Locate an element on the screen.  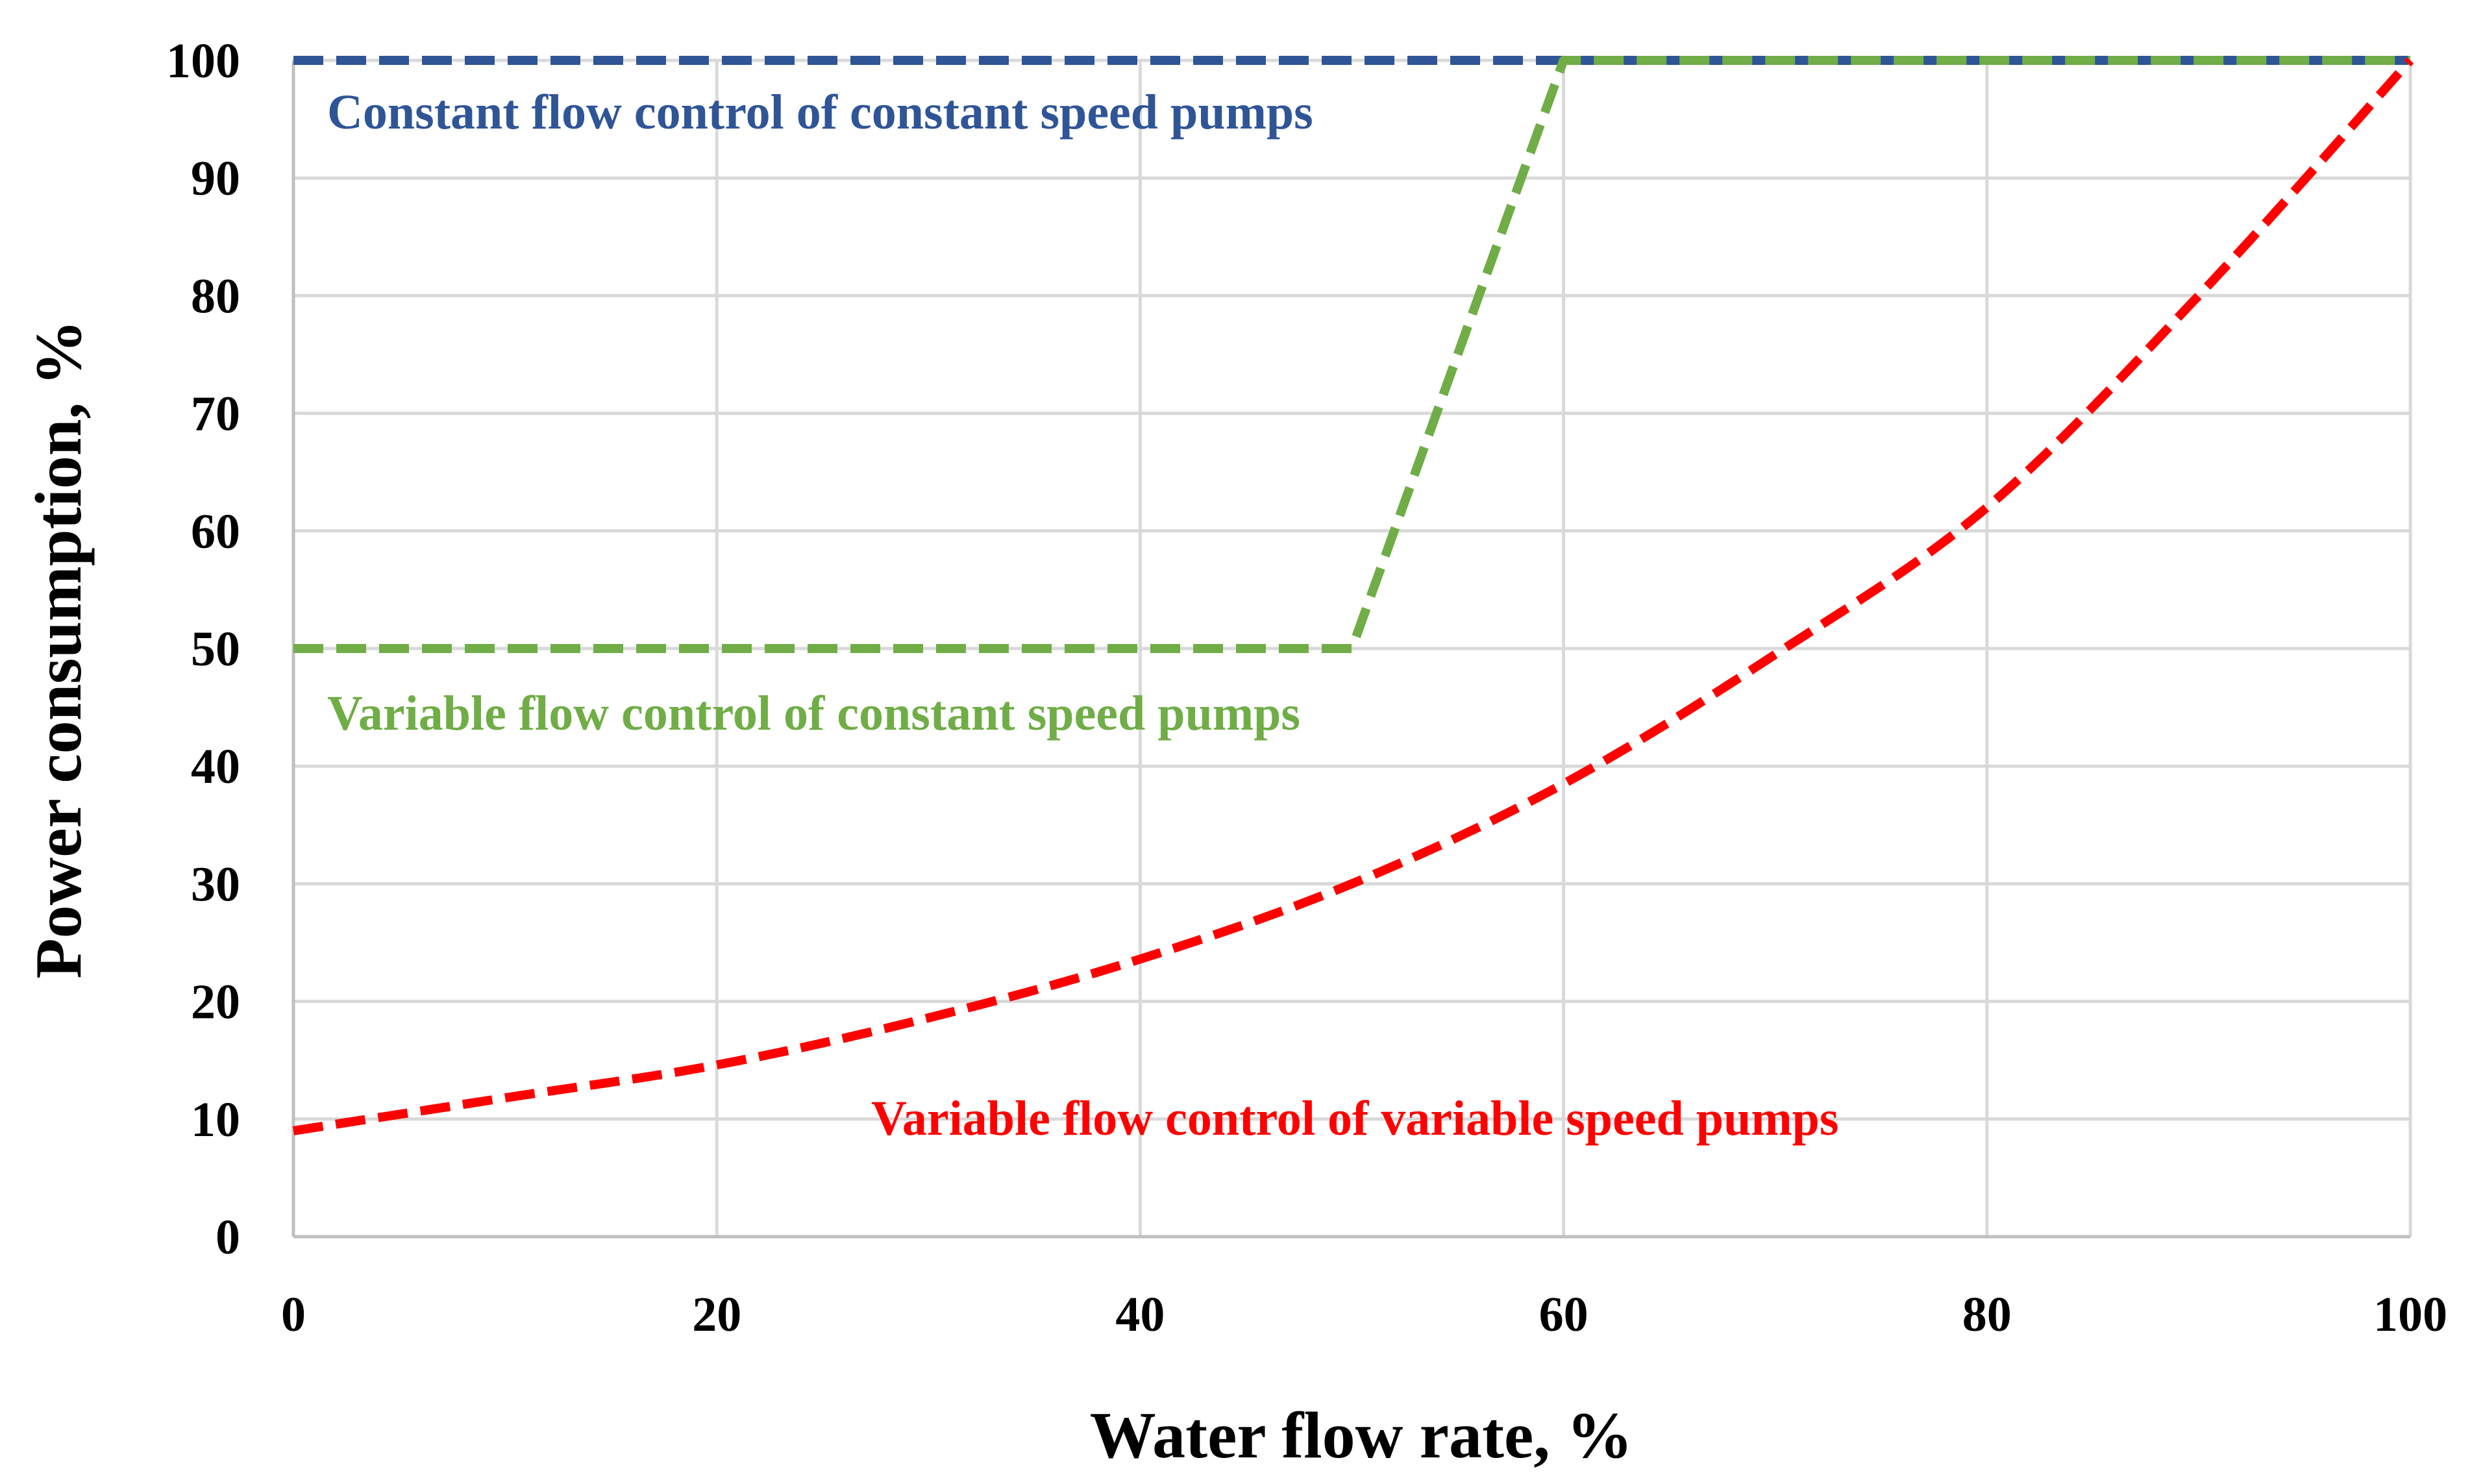
y-tick-label-80: 80 is located at coordinates (215, 296).